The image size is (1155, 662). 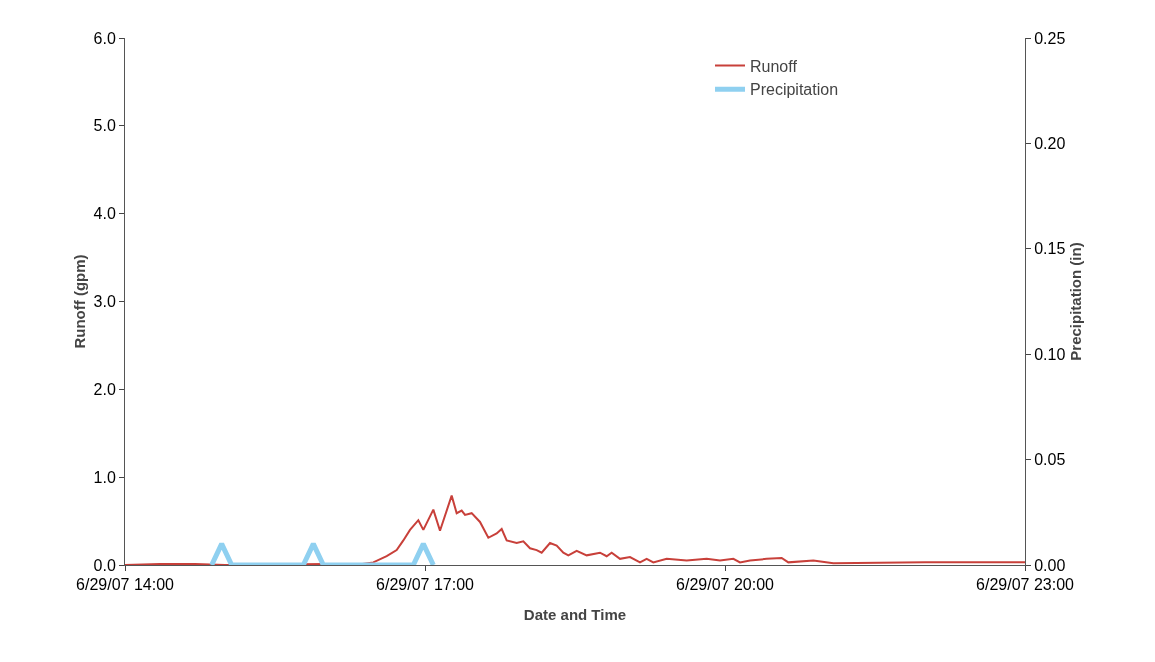 What do you see at coordinates (104, 389) in the screenshot?
I see `y-tick-label: 2.0` at bounding box center [104, 389].